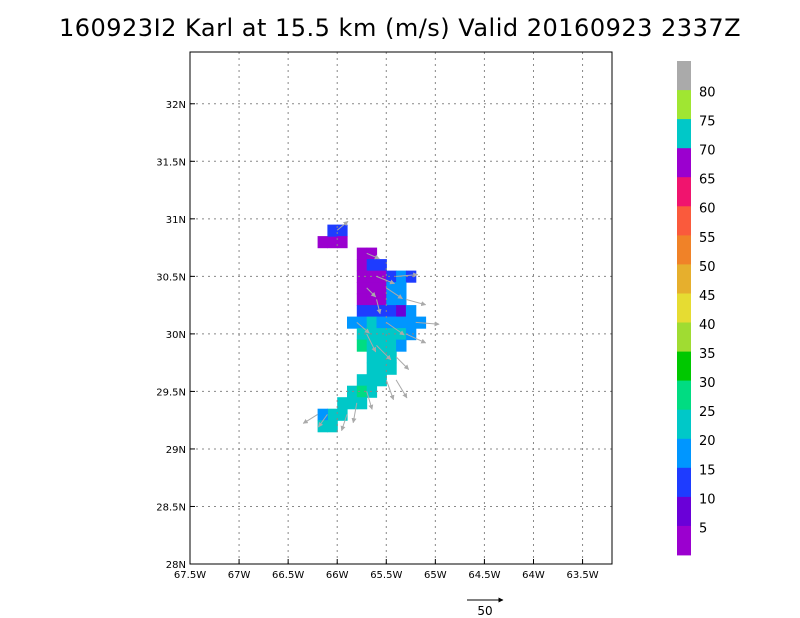  What do you see at coordinates (337, 575) in the screenshot?
I see `tick-label-lon: 66W` at bounding box center [337, 575].